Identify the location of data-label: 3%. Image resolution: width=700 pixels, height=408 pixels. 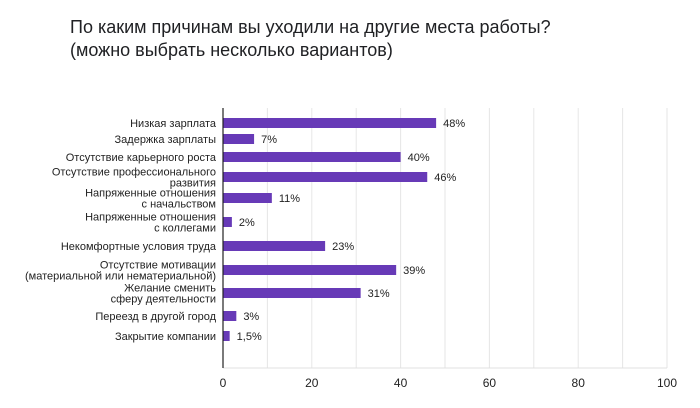
(251, 317).